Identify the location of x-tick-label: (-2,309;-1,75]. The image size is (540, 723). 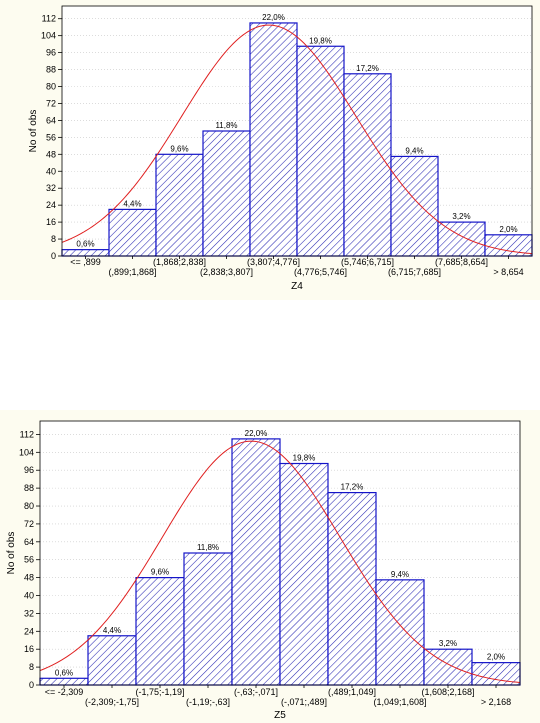
(112, 702).